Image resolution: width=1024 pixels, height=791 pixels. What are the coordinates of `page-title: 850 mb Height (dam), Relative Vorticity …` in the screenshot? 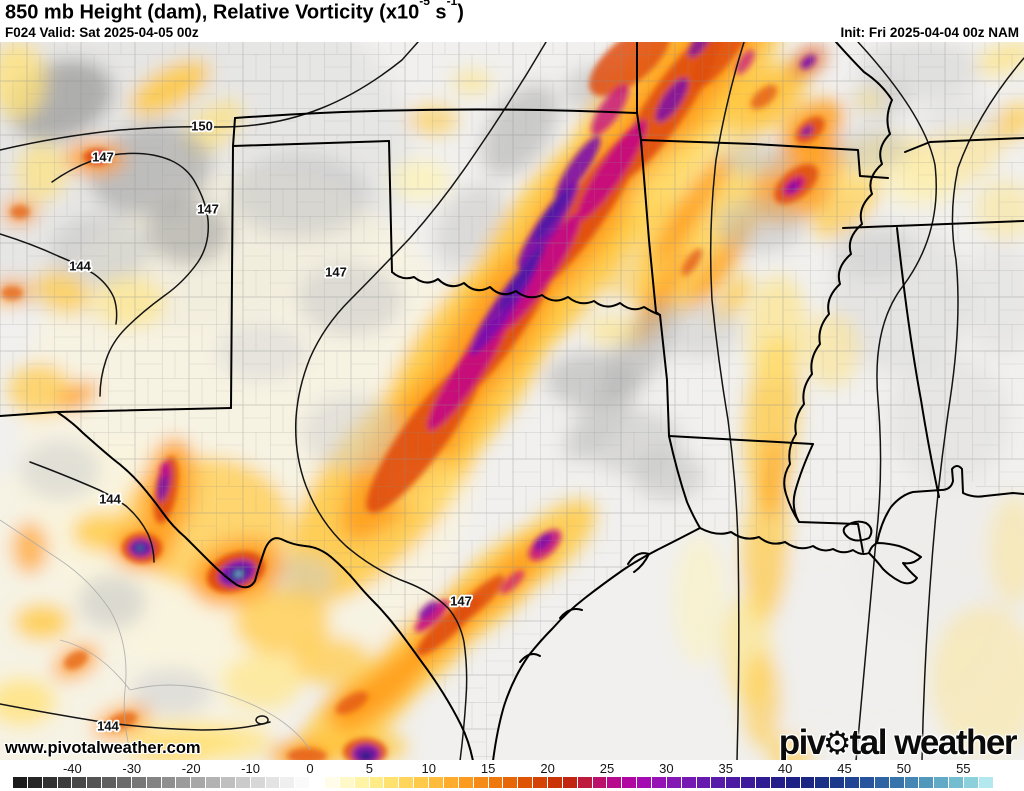 It's located at (234, 12).